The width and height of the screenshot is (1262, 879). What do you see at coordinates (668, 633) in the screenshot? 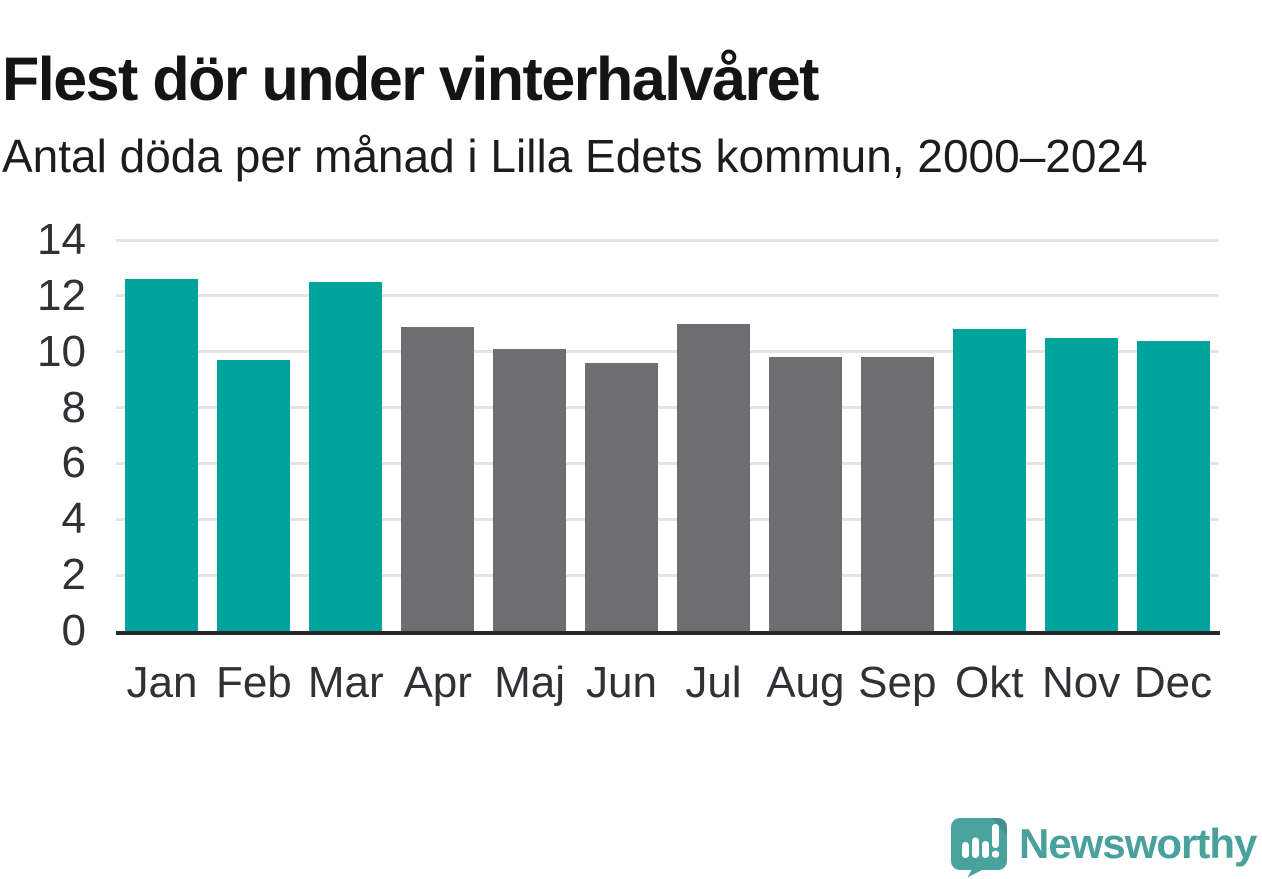
I see `x-axis-line` at bounding box center [668, 633].